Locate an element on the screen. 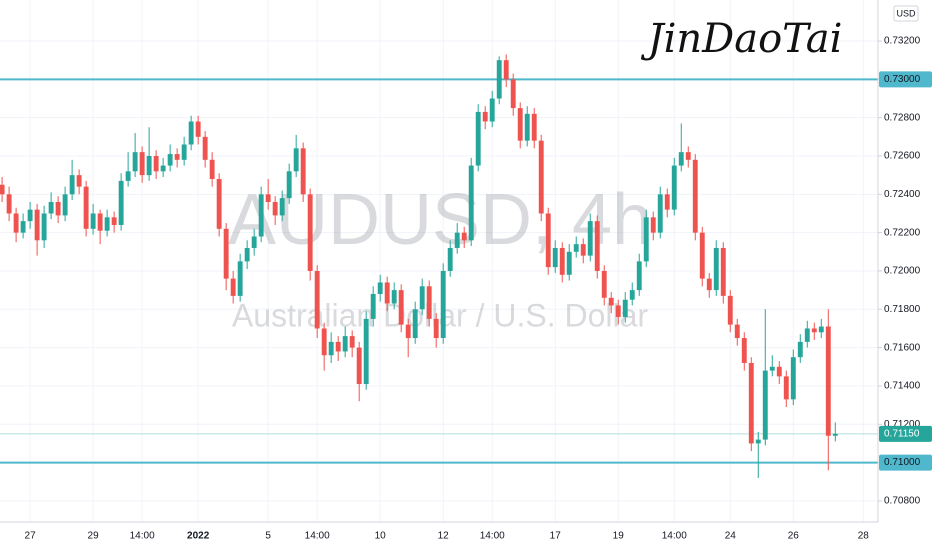 Image resolution: width=932 pixels, height=555 pixels. price-tag-label: 0.71000 is located at coordinates (902, 462).